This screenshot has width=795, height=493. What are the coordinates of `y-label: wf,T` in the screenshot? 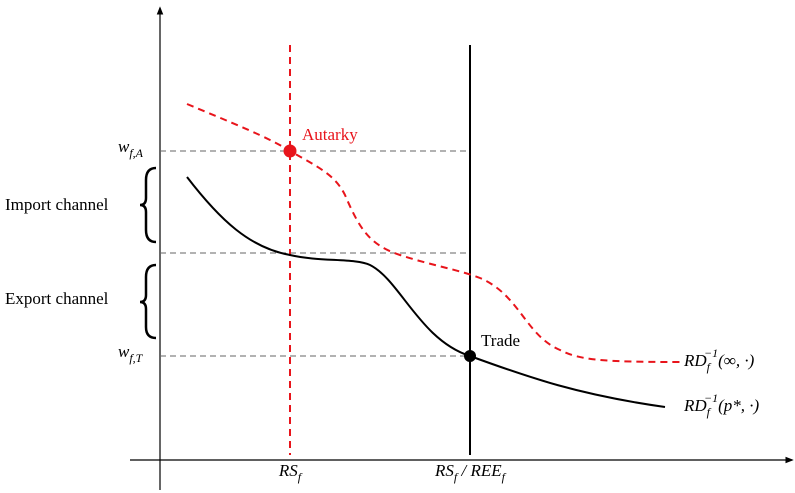 It's located at (131, 353).